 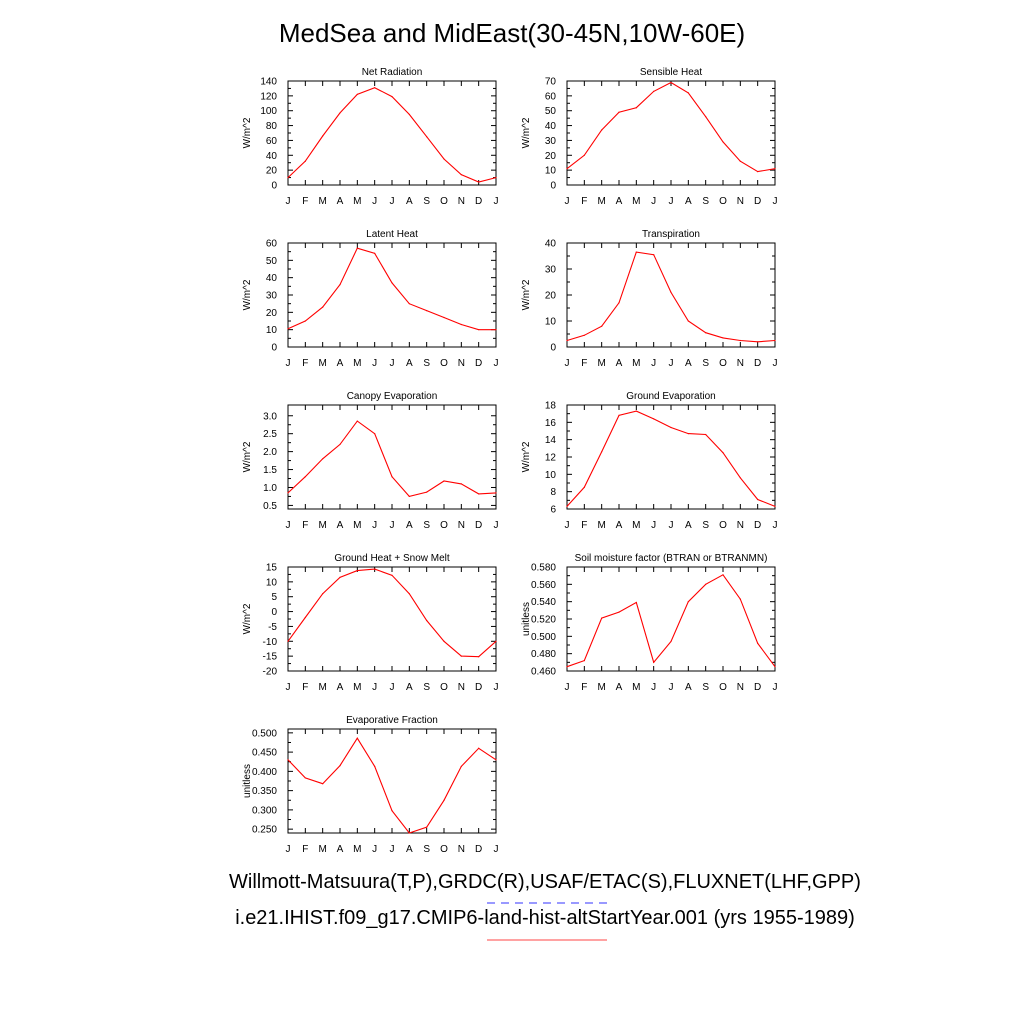 I want to click on y-tick-label: 0.480, so click(x=543, y=654).